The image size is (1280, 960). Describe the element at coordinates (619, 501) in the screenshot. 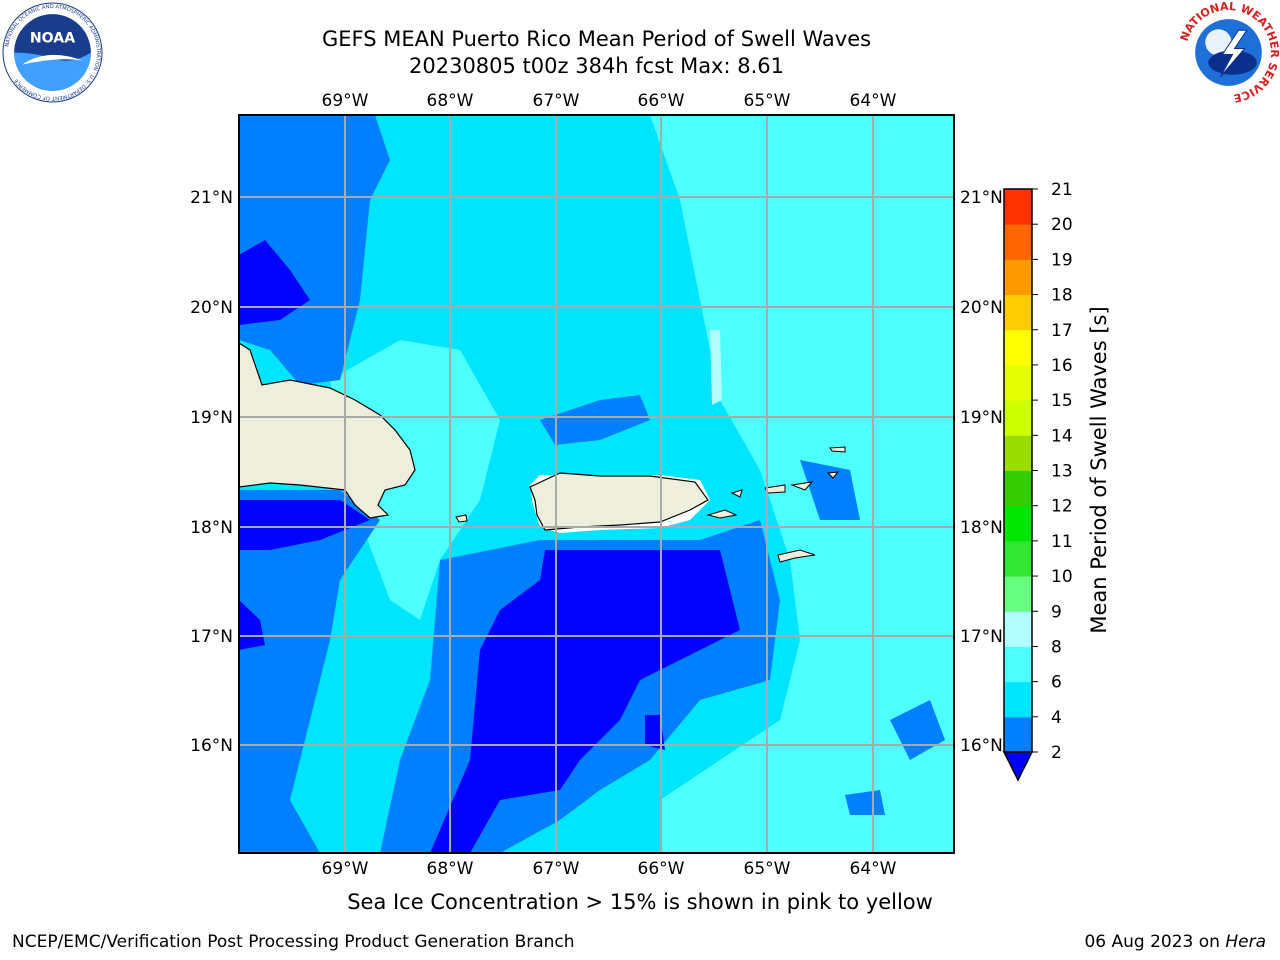

I see `puerto-rico-land` at that location.